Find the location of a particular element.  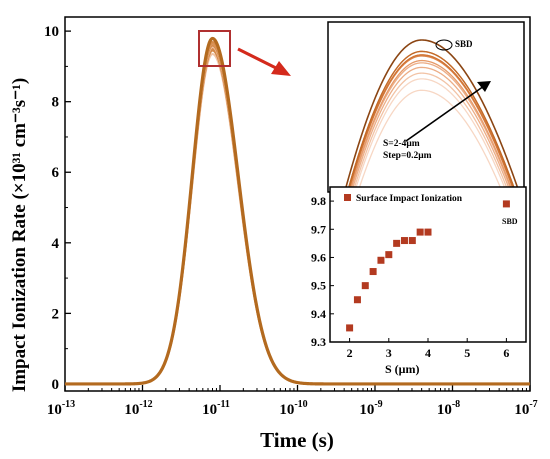

inset-x-tick-label: 6 is located at coordinates (506, 353).